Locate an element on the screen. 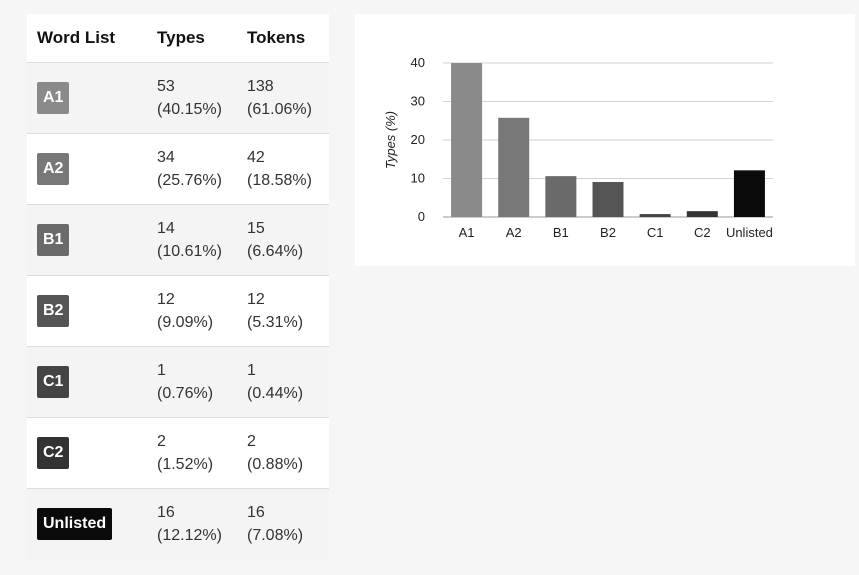  level-cell: C2 is located at coordinates (92, 453).